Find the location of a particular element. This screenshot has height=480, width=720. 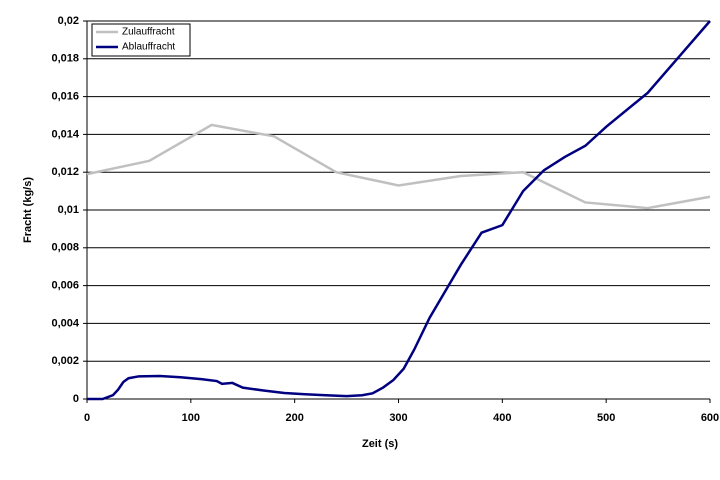

y-axis-label: Fracht (kg/s) is located at coordinates (28, 210).